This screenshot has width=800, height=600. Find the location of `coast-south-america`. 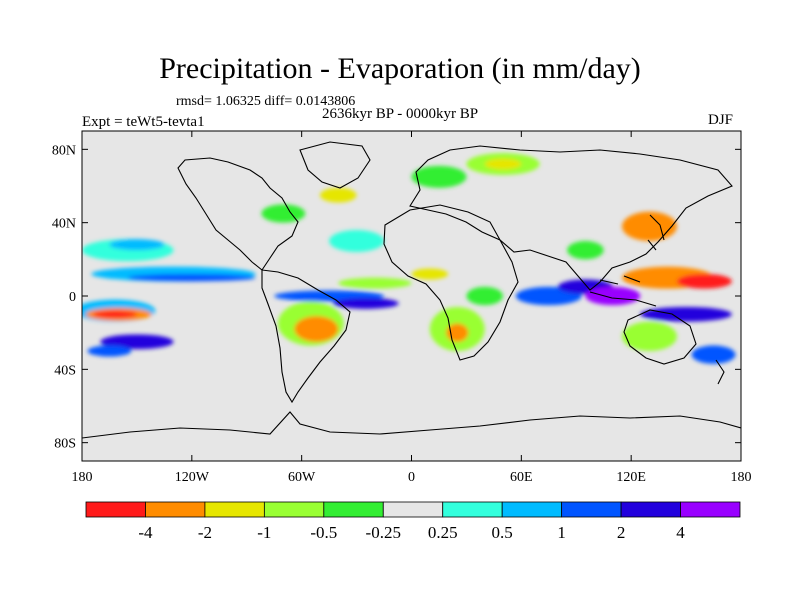

coast-south-america is located at coordinates (306, 336).